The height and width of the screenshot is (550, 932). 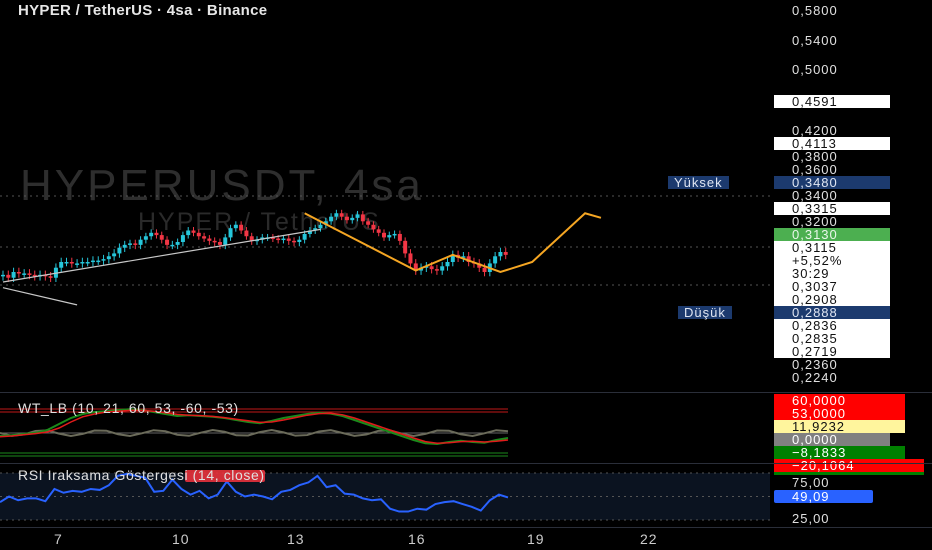 What do you see at coordinates (832, 439) in the screenshot?
I see `wt-value-label: 0,0000` at bounding box center [832, 439].